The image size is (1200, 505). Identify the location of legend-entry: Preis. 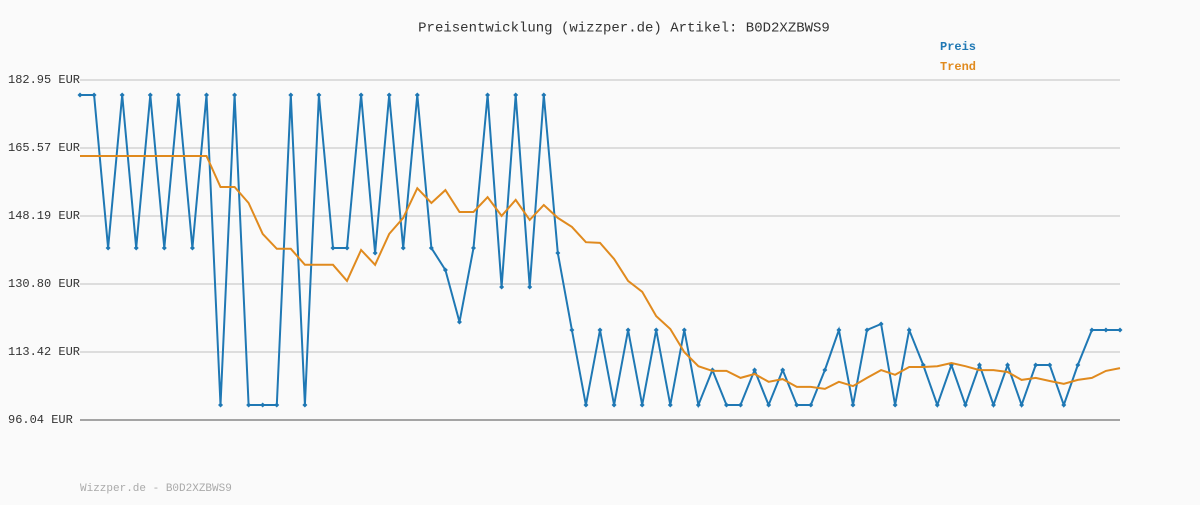
(958, 47).